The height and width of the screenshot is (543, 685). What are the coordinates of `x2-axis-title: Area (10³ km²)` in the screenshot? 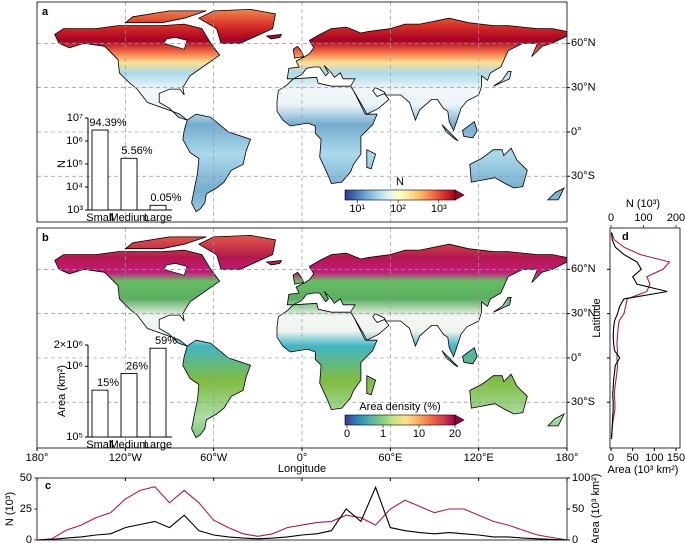 It's located at (643, 470).